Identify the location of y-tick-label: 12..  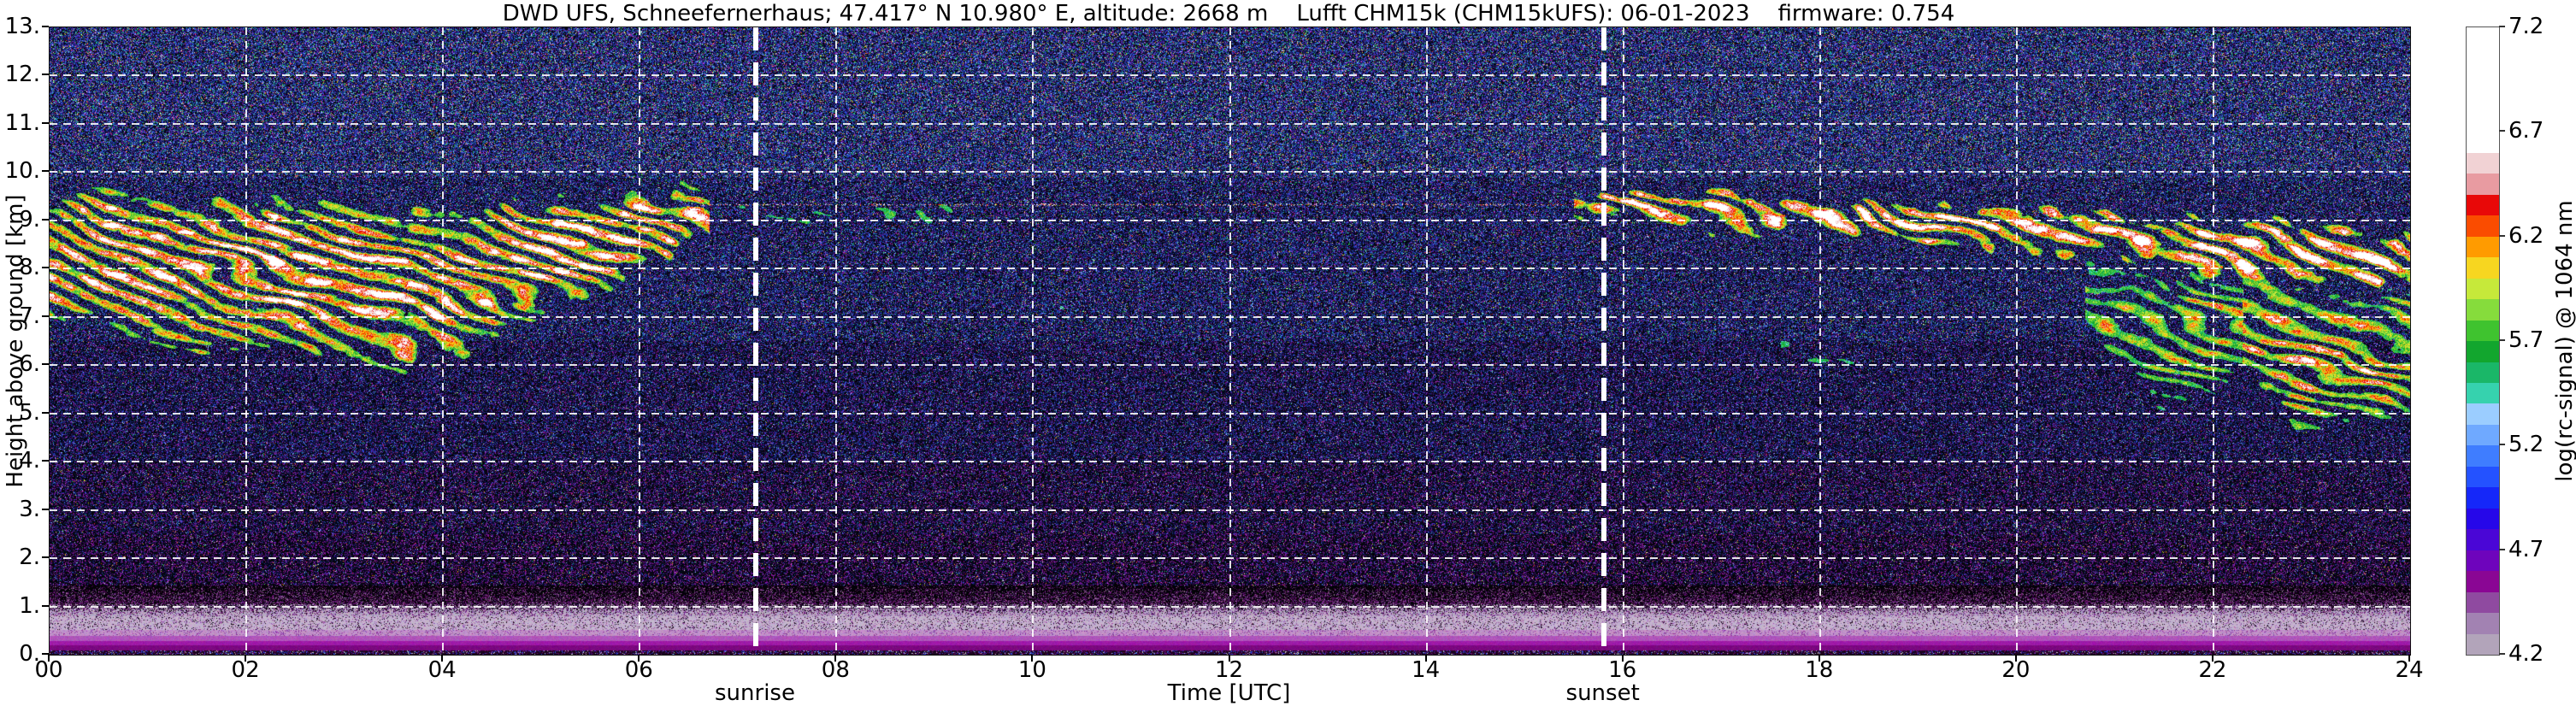
(22, 75).